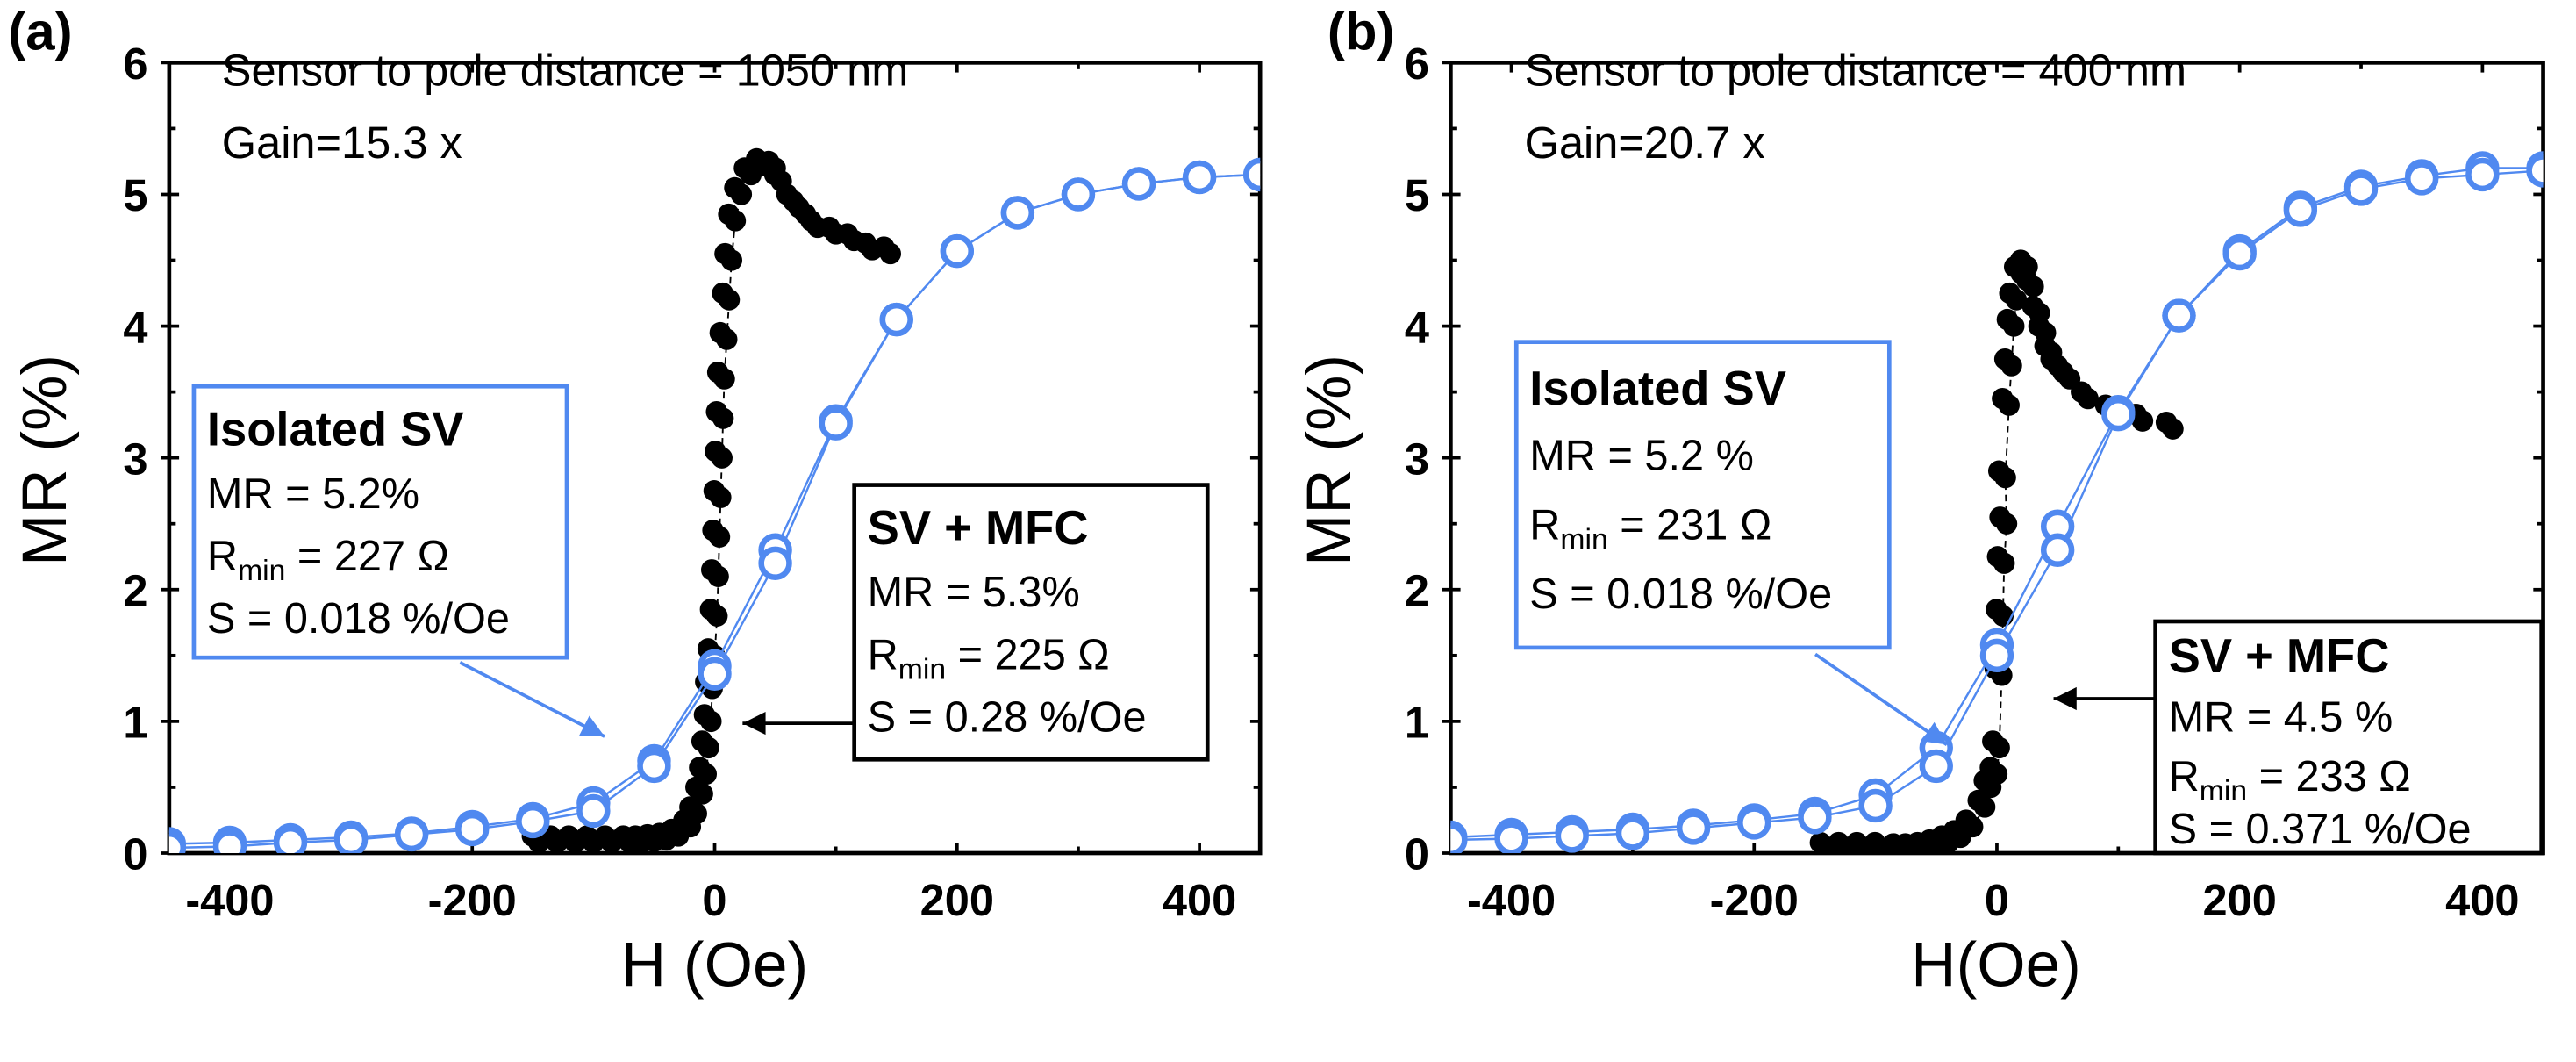 Image resolution: width=2576 pixels, height=1062 pixels. I want to click on isolated-sv-mr: MR = 5.2%, so click(313, 494).